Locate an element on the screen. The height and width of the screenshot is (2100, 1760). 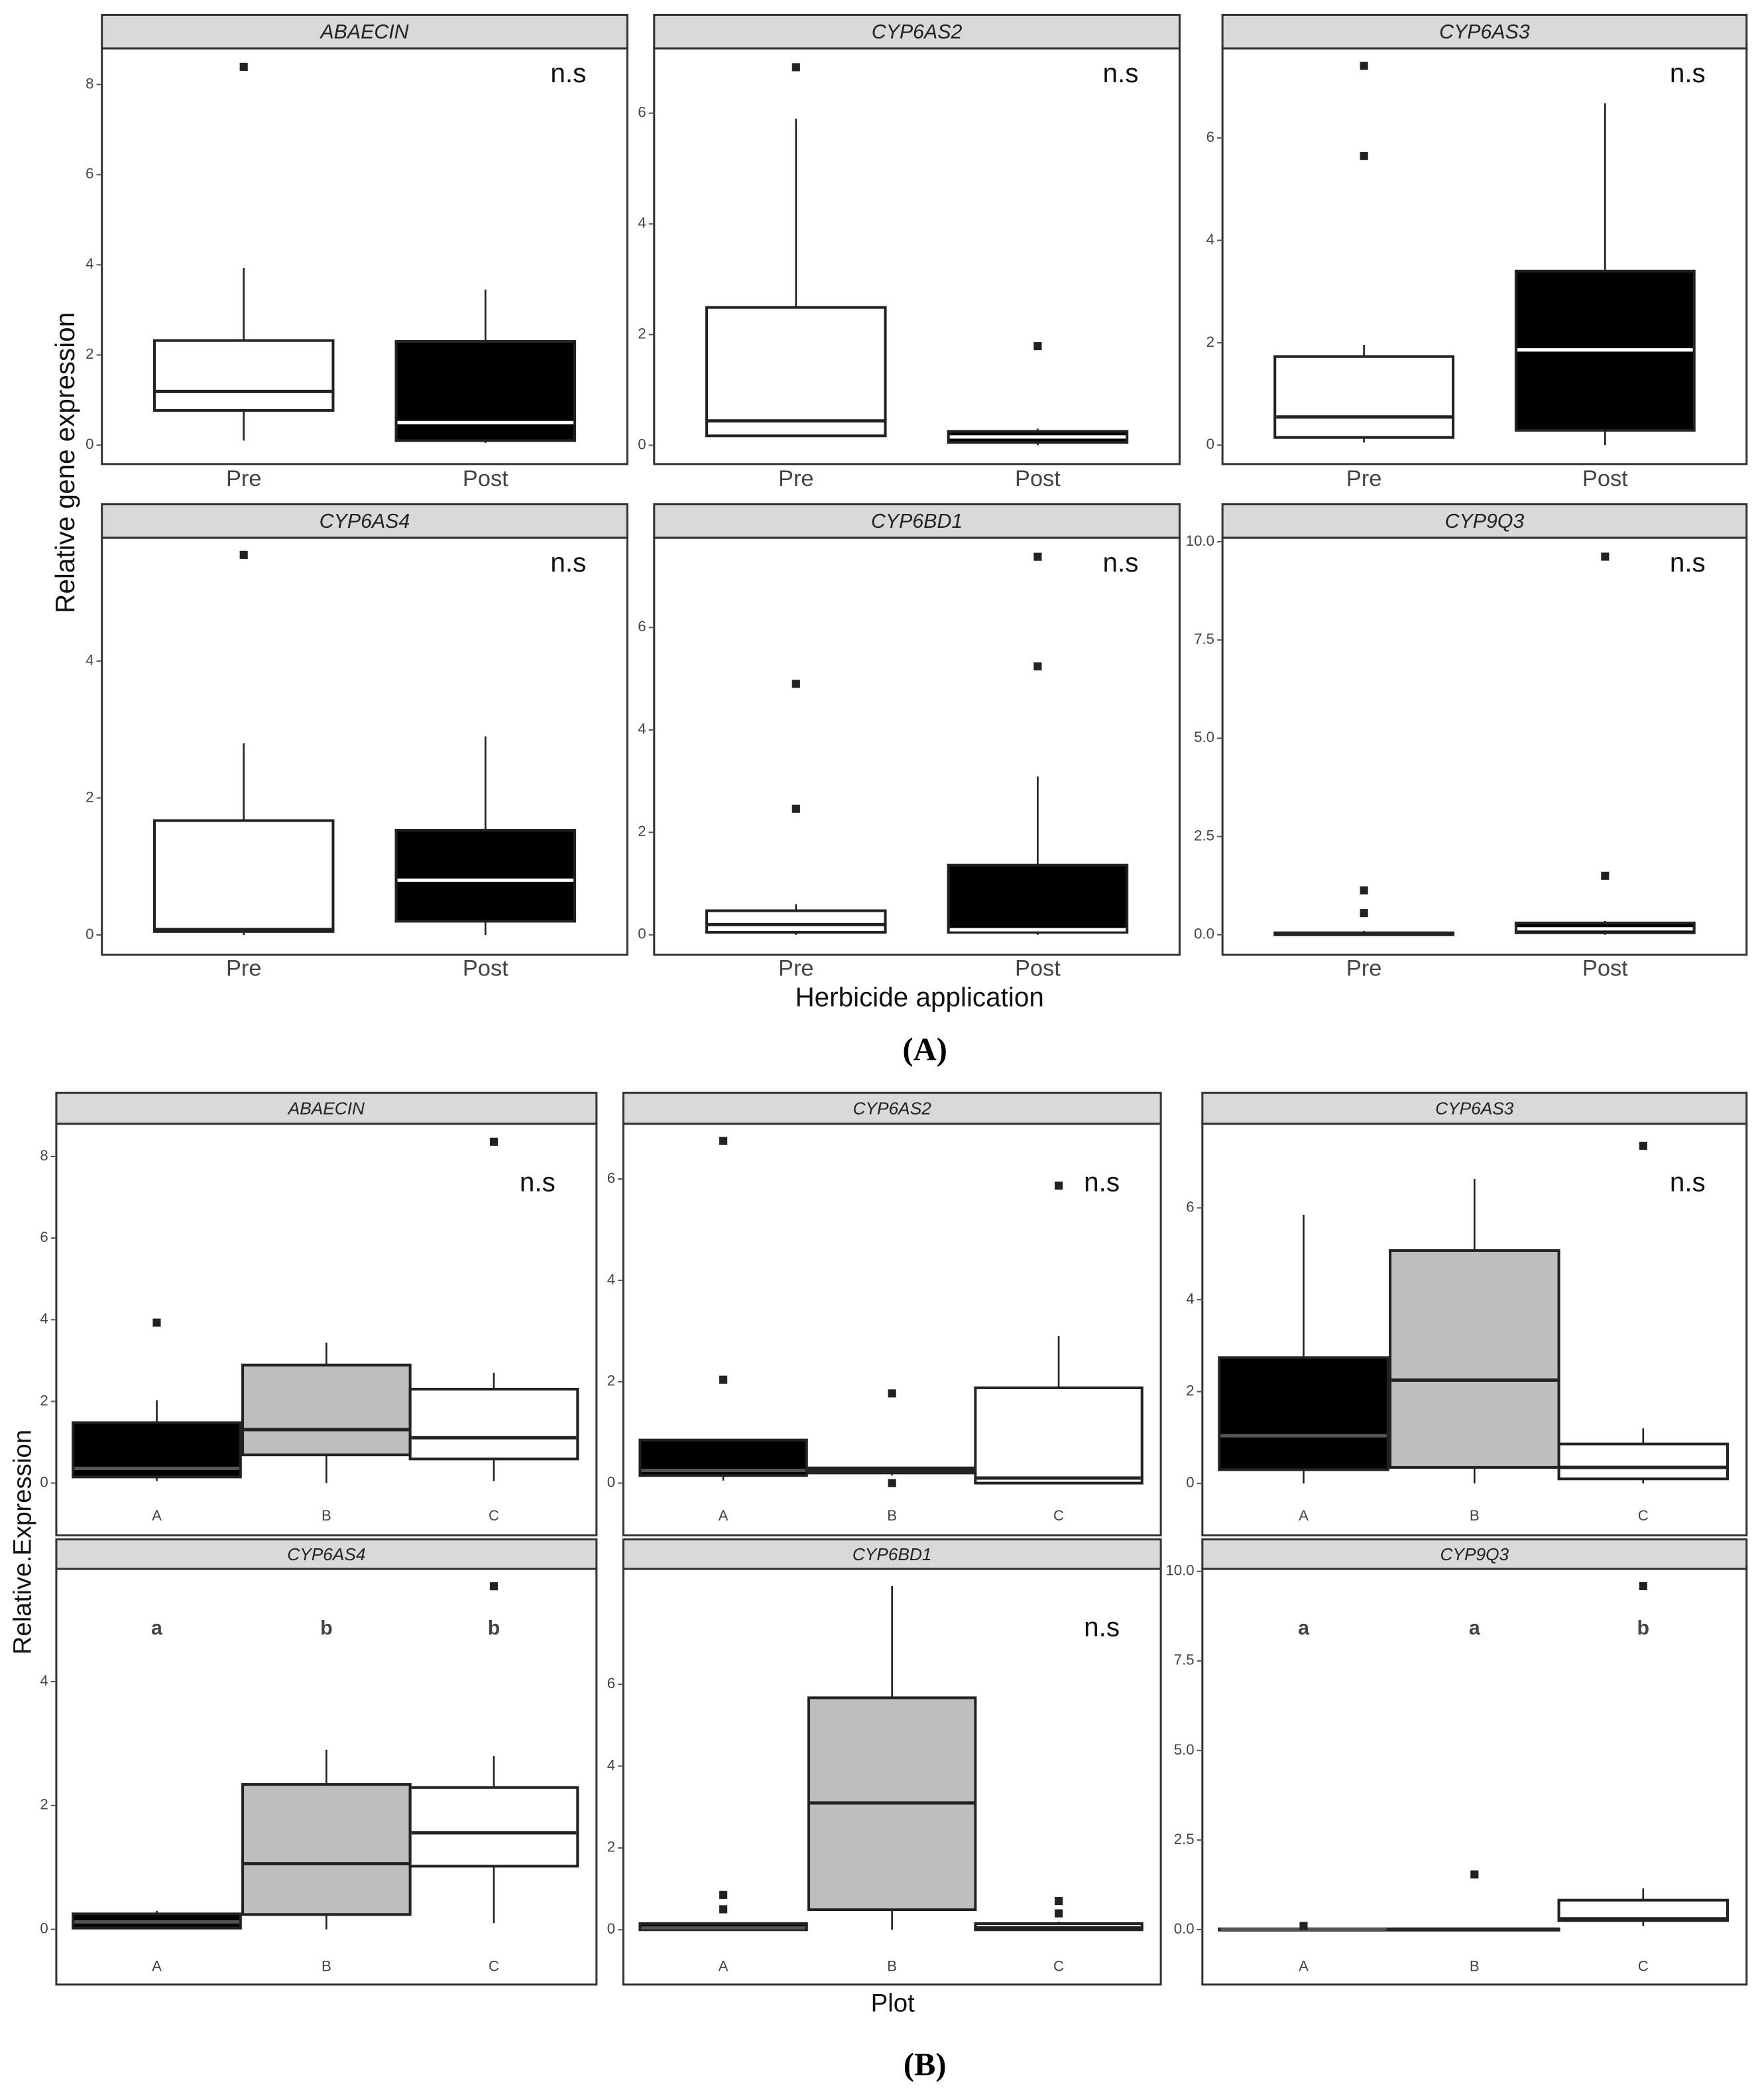
significance-letter: b is located at coordinates (1644, 1628).